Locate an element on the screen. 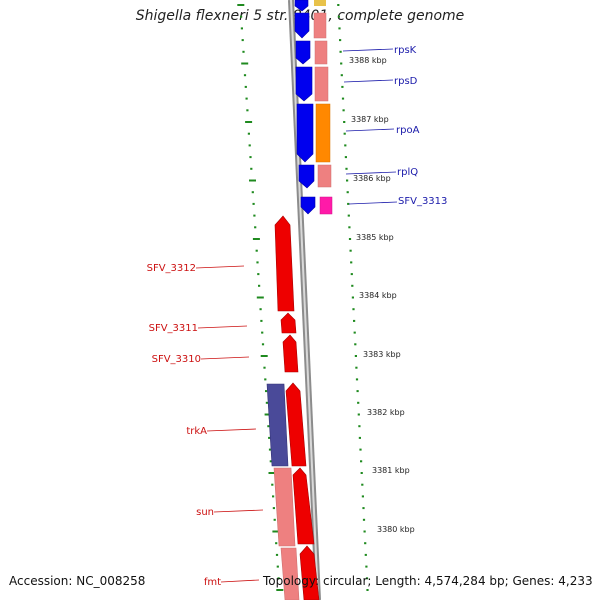  gene-label-rpsD: rpsD is located at coordinates (406, 81).